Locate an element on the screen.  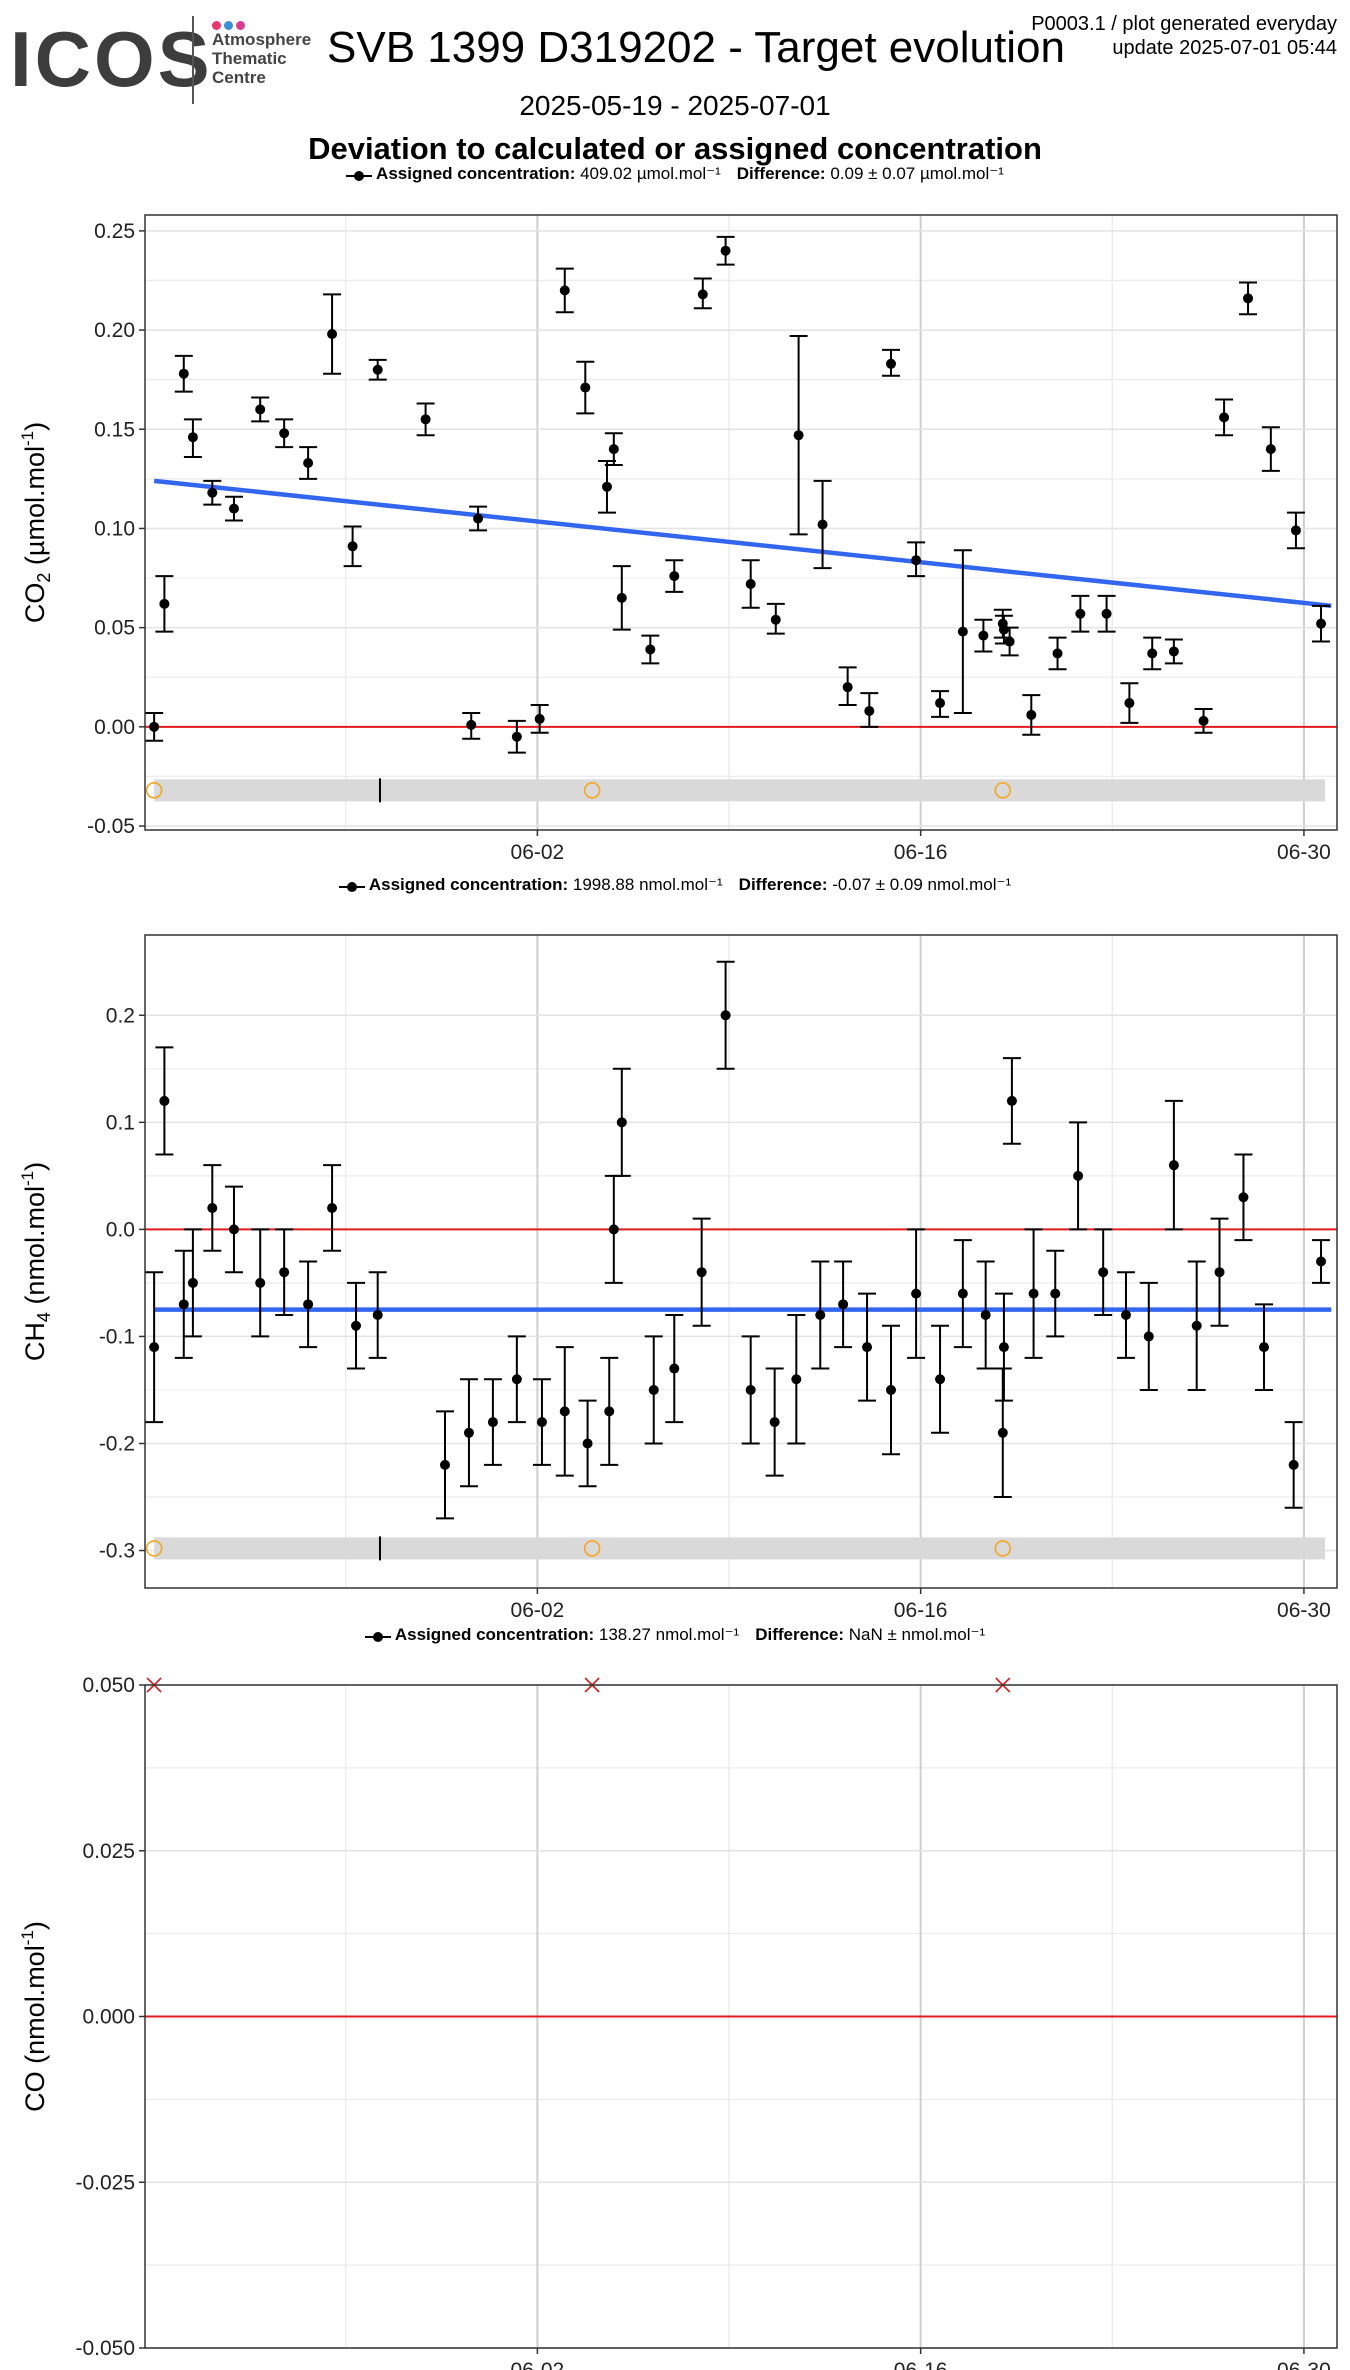
logo-divider is located at coordinates (193, 60).